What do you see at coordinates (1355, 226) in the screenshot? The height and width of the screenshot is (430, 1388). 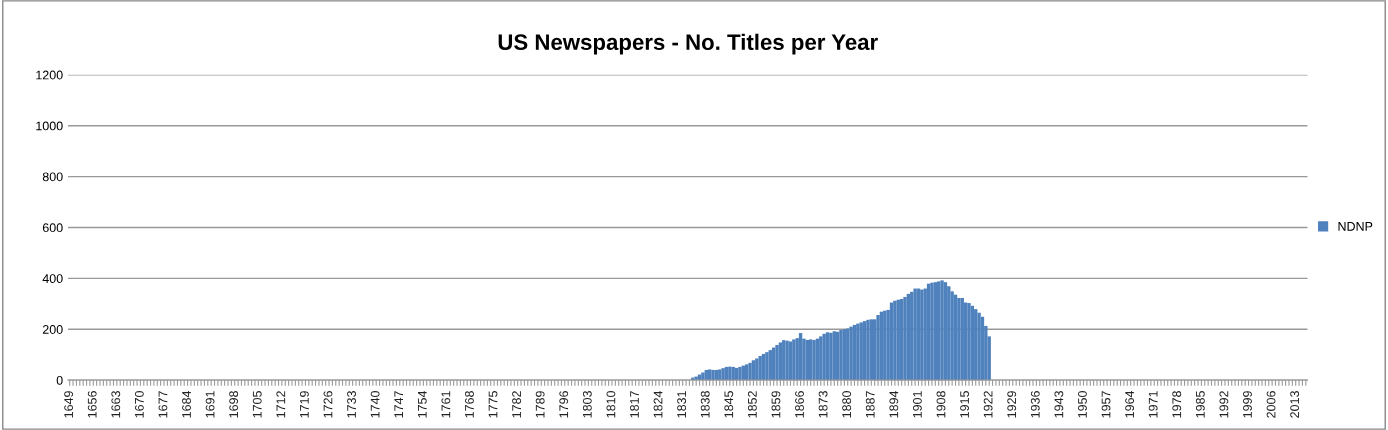 I see `legend-label: NDNP` at bounding box center [1355, 226].